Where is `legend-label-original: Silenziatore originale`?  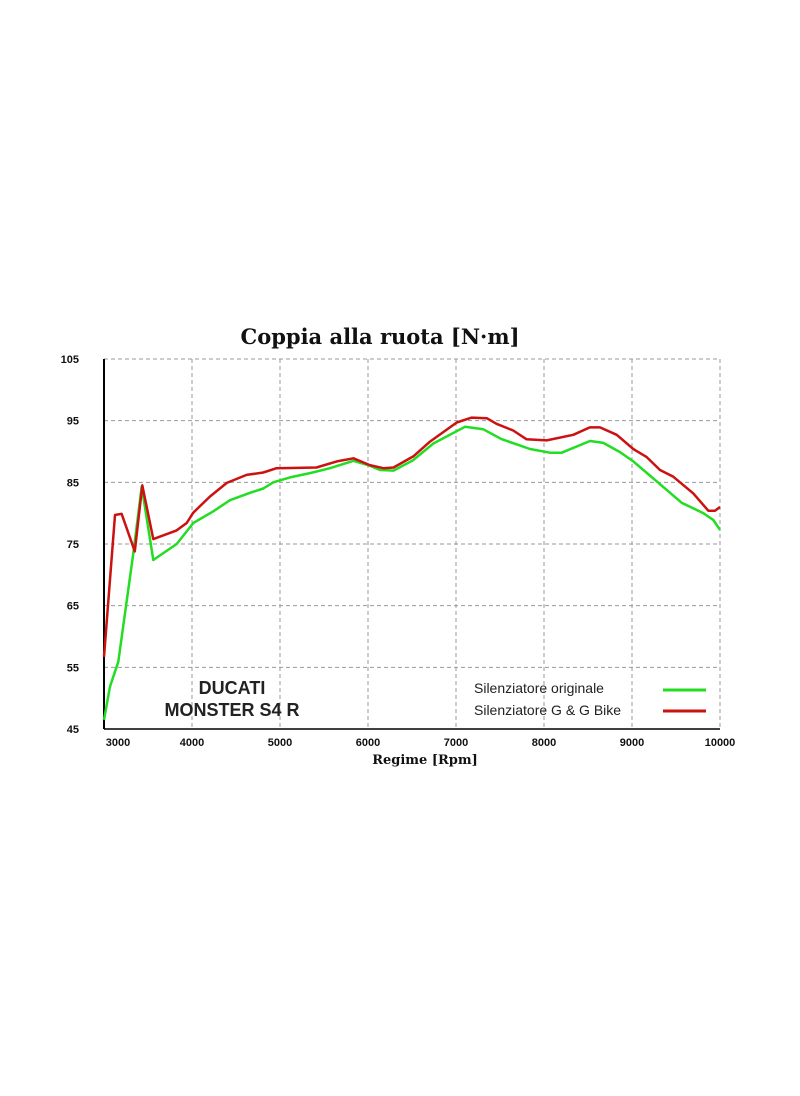 legend-label-original: Silenziatore originale is located at coordinates (539, 688).